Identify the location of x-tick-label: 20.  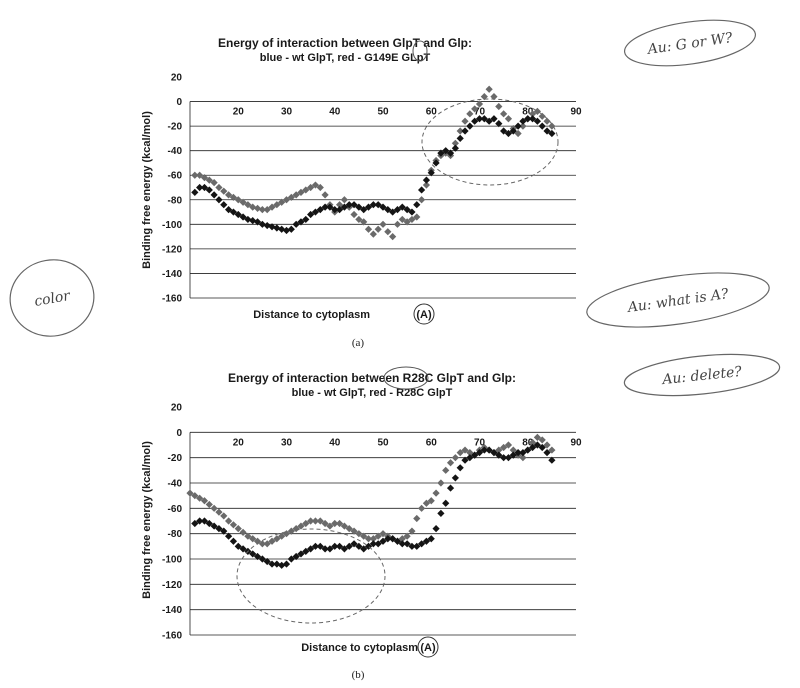
(239, 112).